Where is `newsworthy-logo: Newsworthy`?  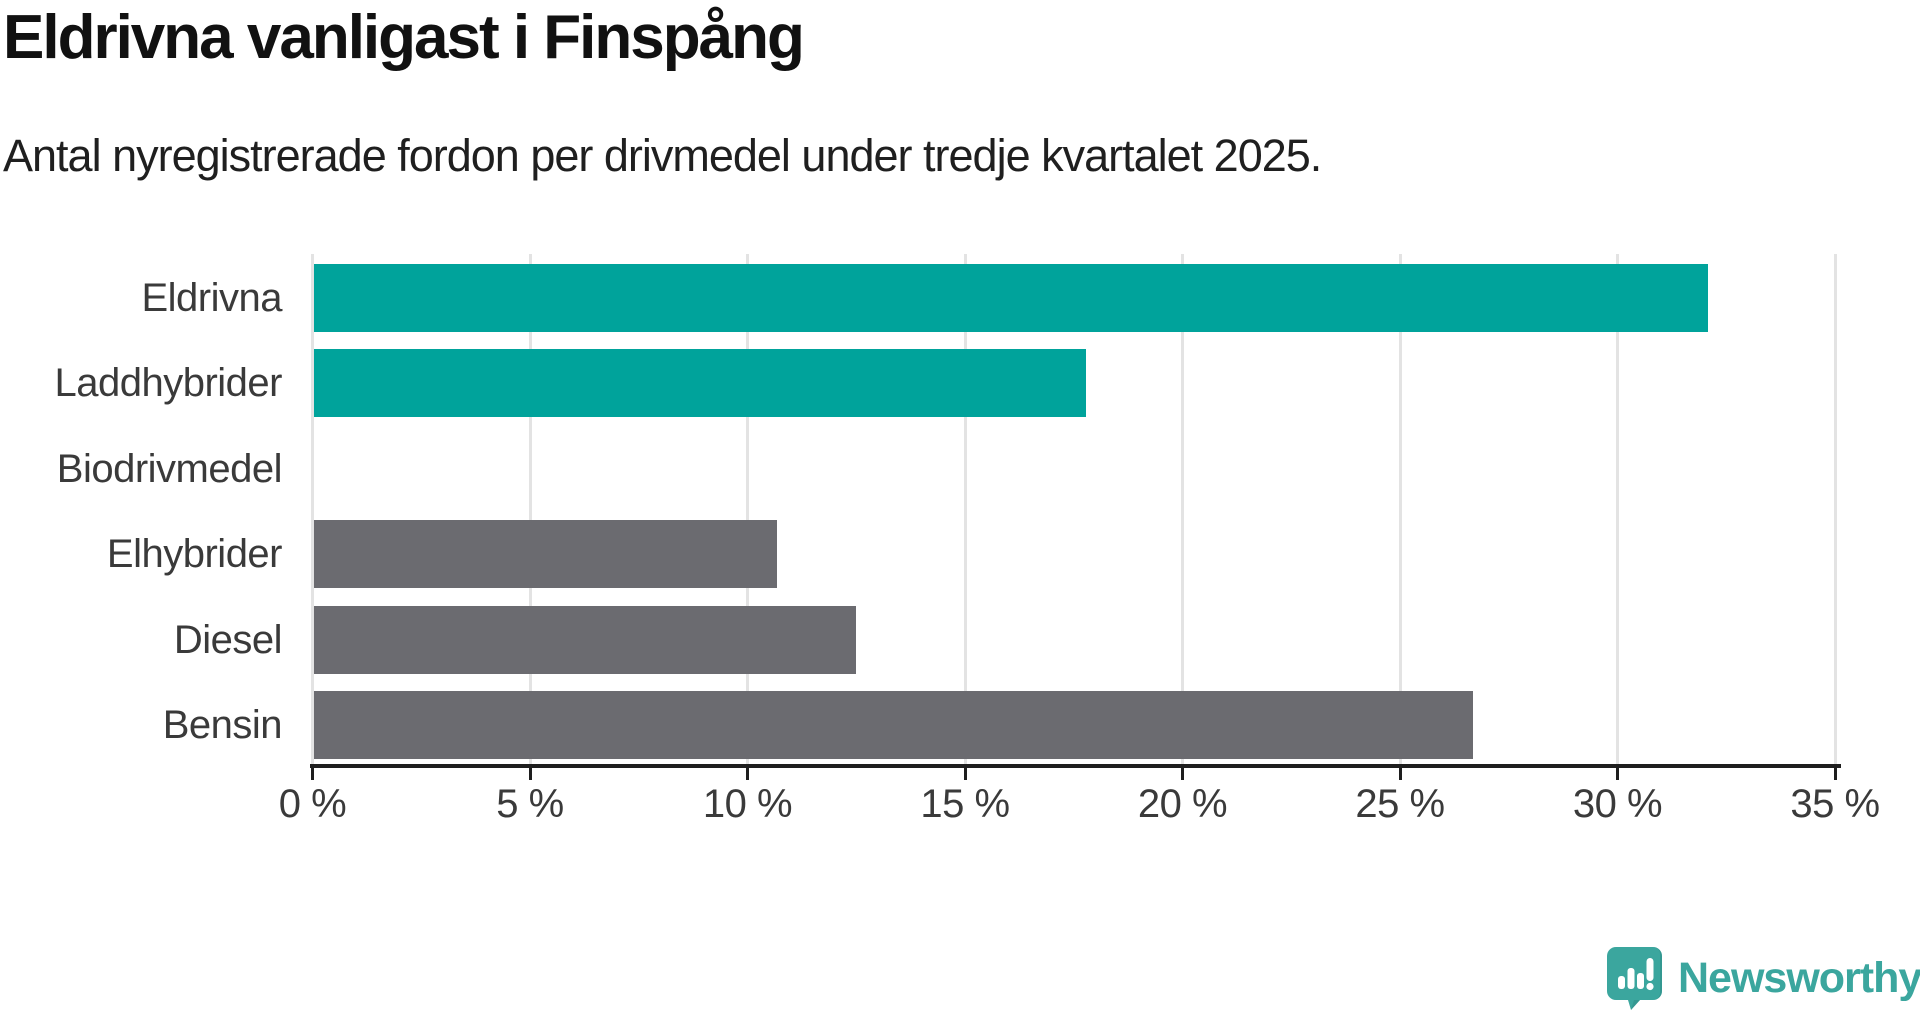
newsworthy-logo: Newsworthy is located at coordinates (1763, 978).